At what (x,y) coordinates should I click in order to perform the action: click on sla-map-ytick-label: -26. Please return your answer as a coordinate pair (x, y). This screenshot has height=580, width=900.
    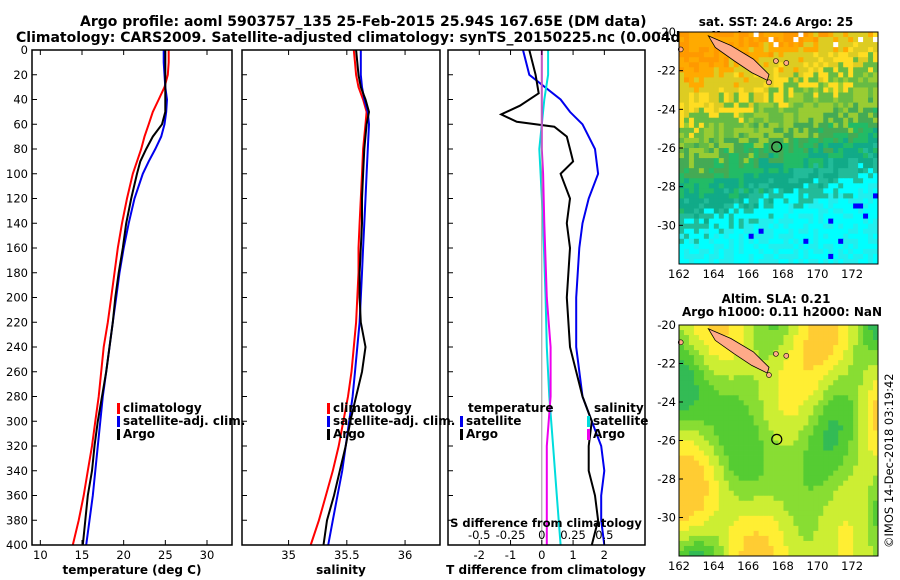
    Looking at the image, I should click on (666, 441).